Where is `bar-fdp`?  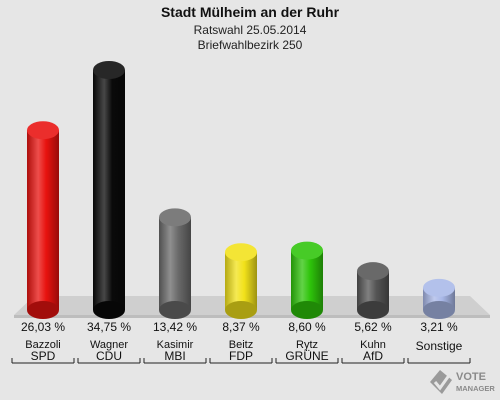
bar-fdp is located at coordinates (241, 281).